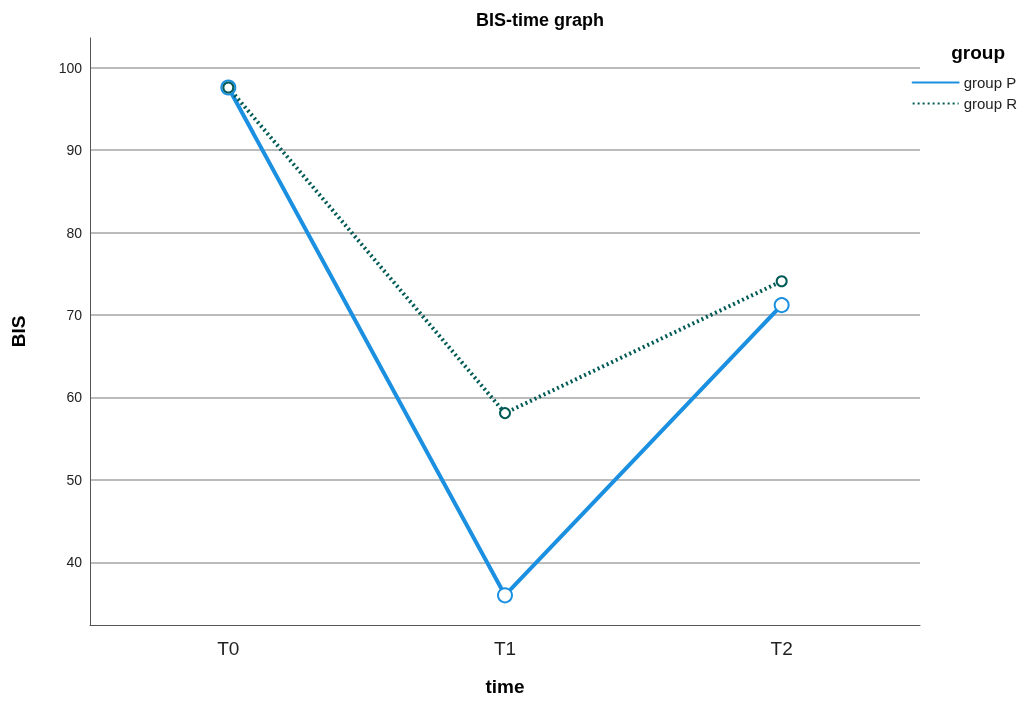  Describe the element at coordinates (74, 562) in the screenshot. I see `y-tick-label: 40` at that location.